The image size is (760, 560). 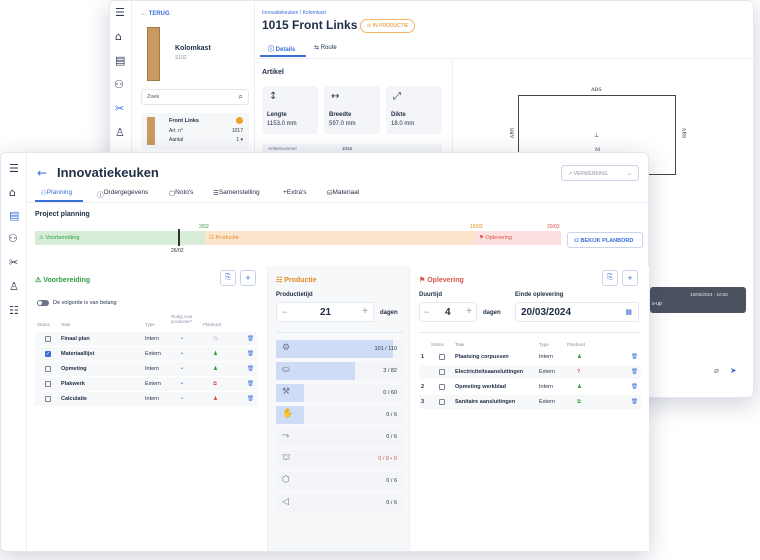 I want to click on action-dropdown: ↗ VERWERKING ⌄, so click(x=600, y=173).